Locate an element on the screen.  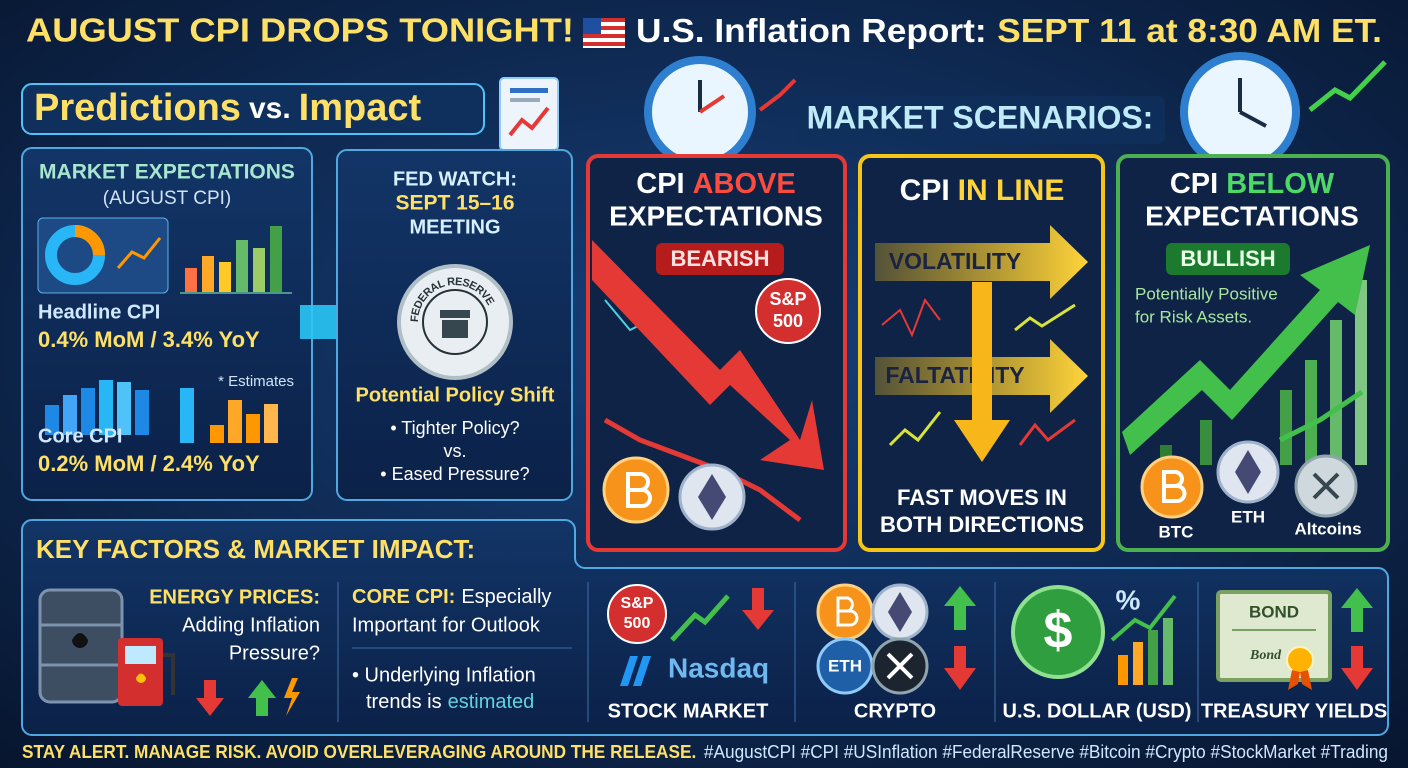
oil-barrel-path is located at coordinates (80, 640).